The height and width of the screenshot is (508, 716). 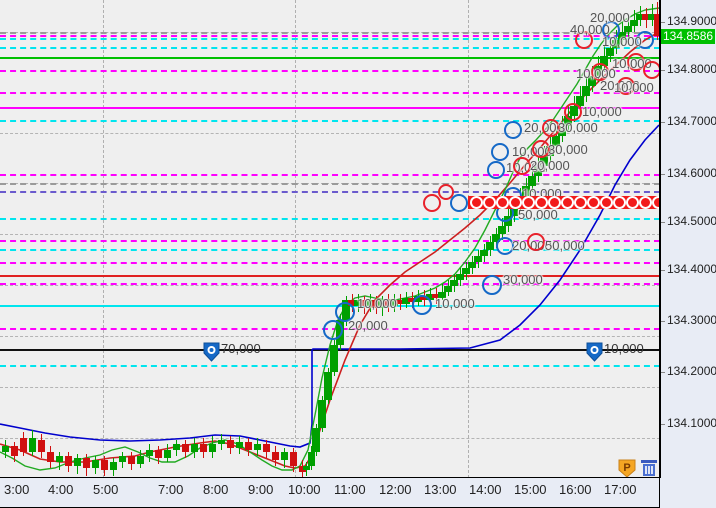 What do you see at coordinates (639, 468) in the screenshot?
I see `chart-tools: P` at bounding box center [639, 468].